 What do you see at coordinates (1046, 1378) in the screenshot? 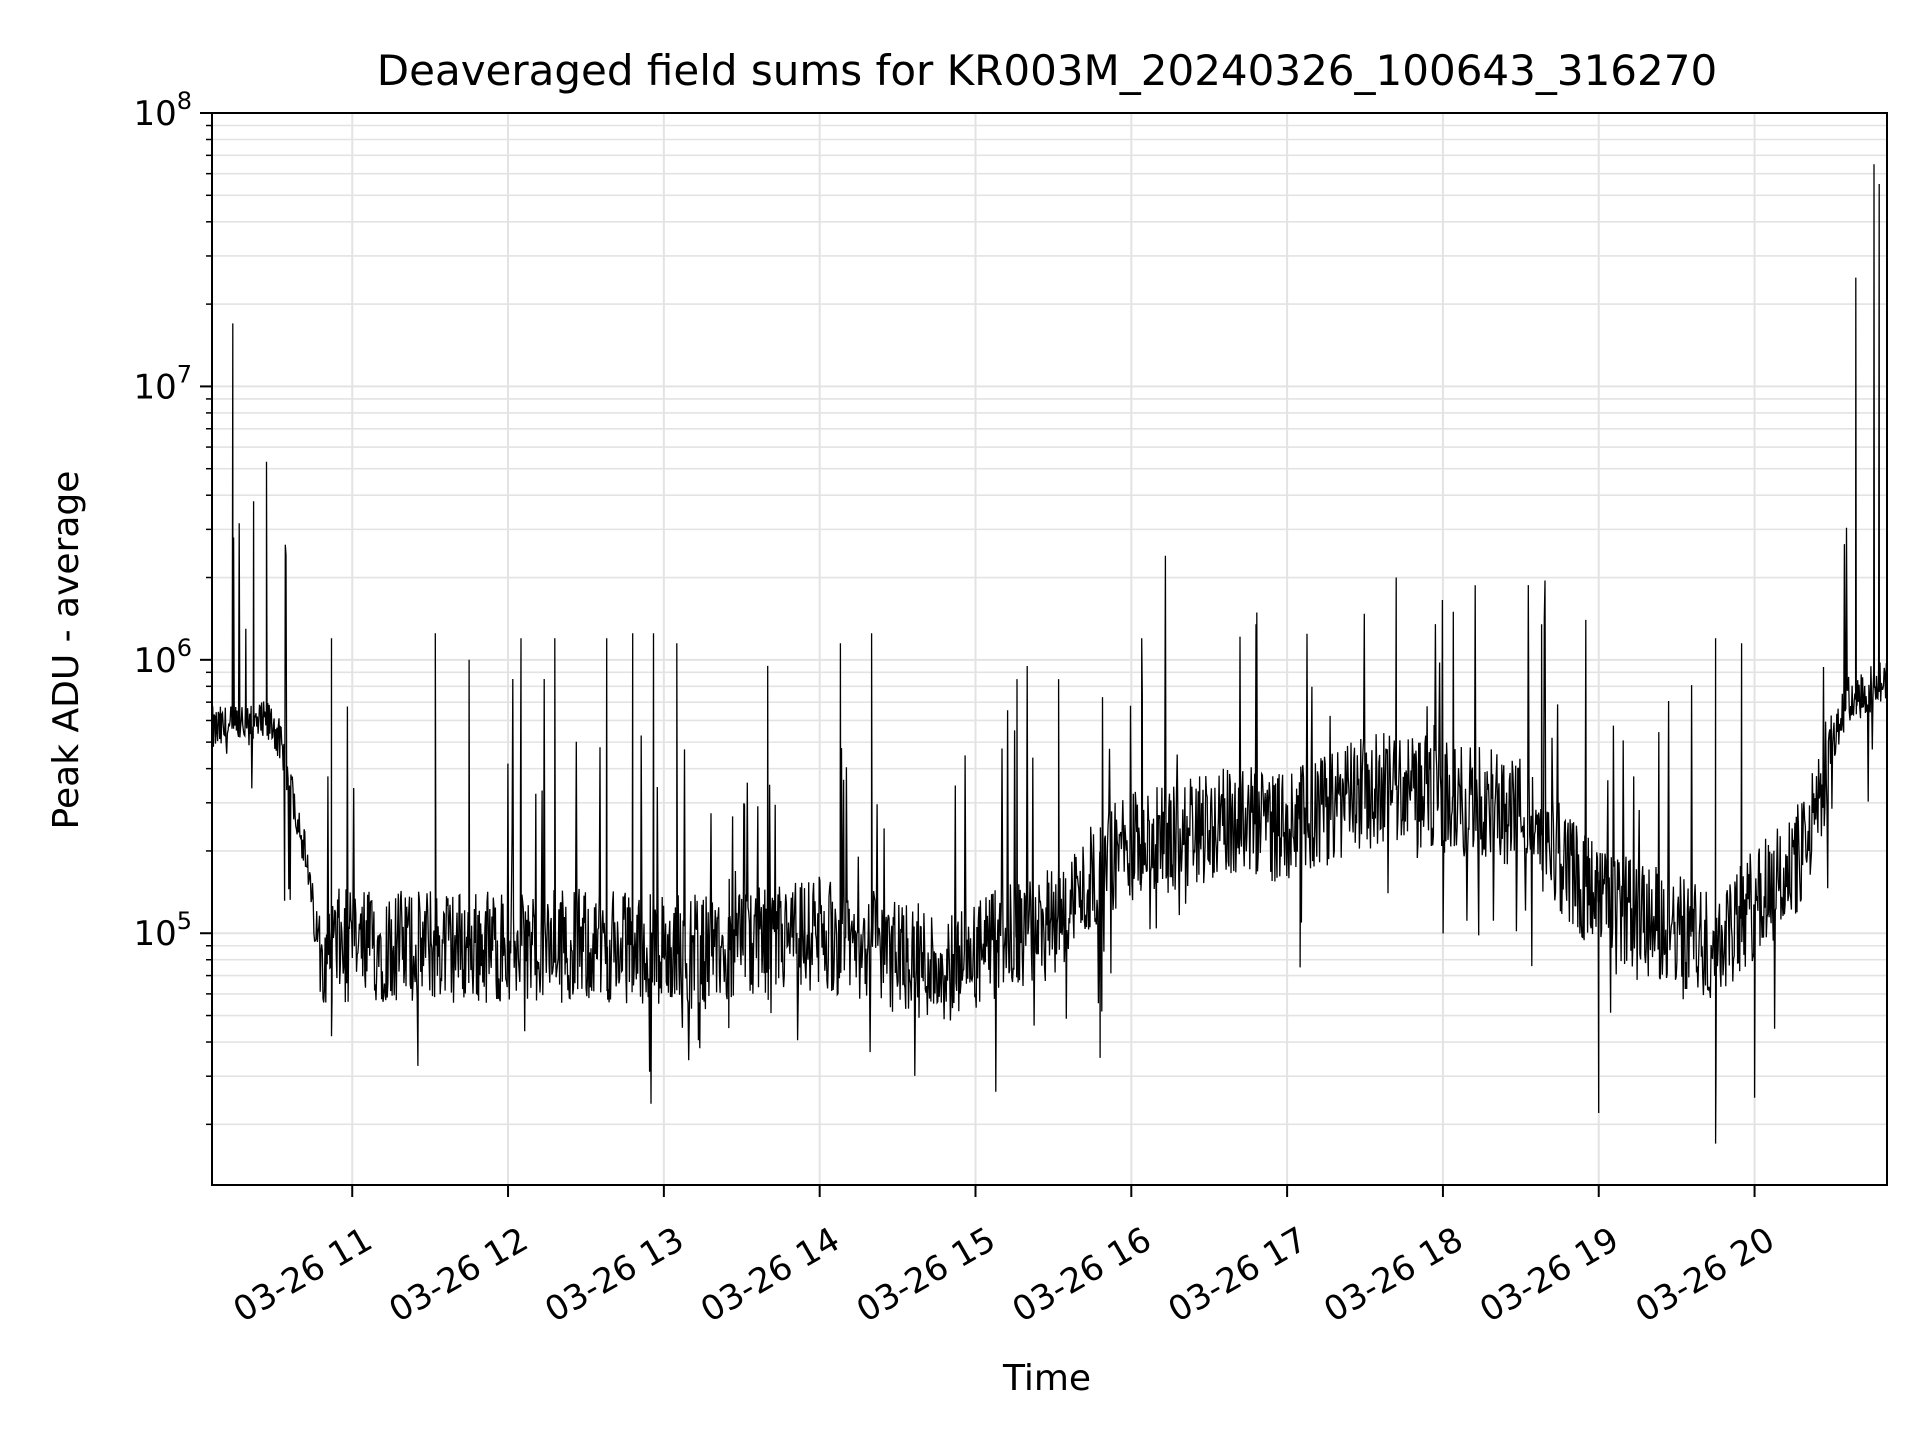
I see `x-axis-label: Time` at bounding box center [1046, 1378].